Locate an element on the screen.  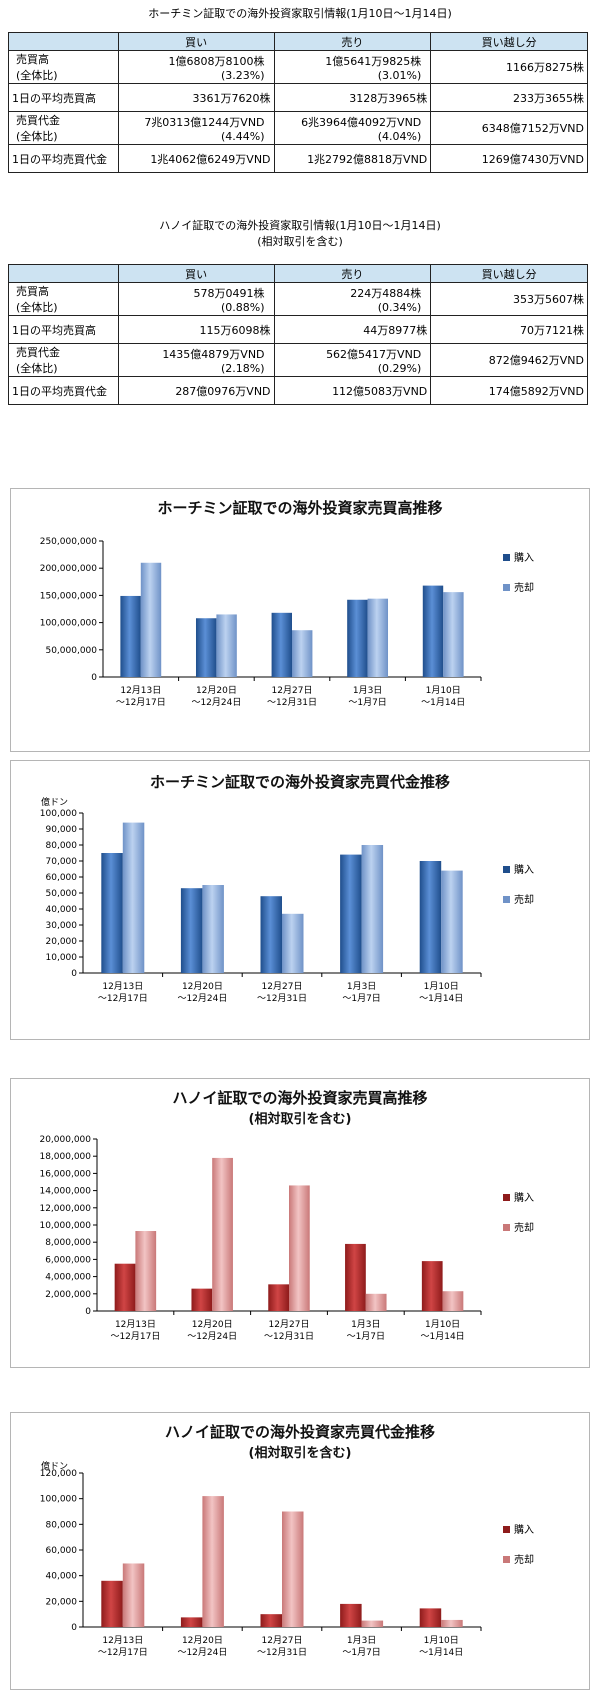
y-tick-label: 90,000 is located at coordinates (62, 830).